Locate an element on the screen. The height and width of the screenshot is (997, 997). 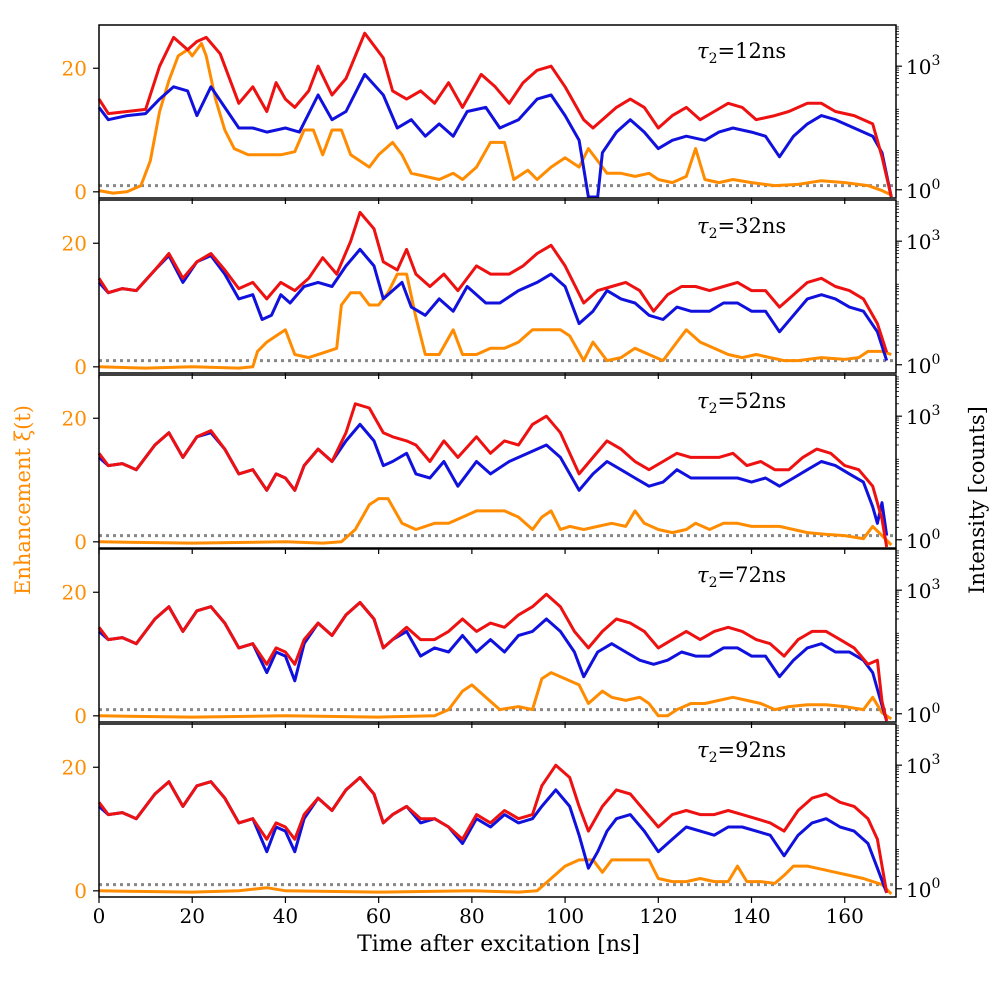
panel-label-4: τ2=72ns is located at coordinates (741, 577).